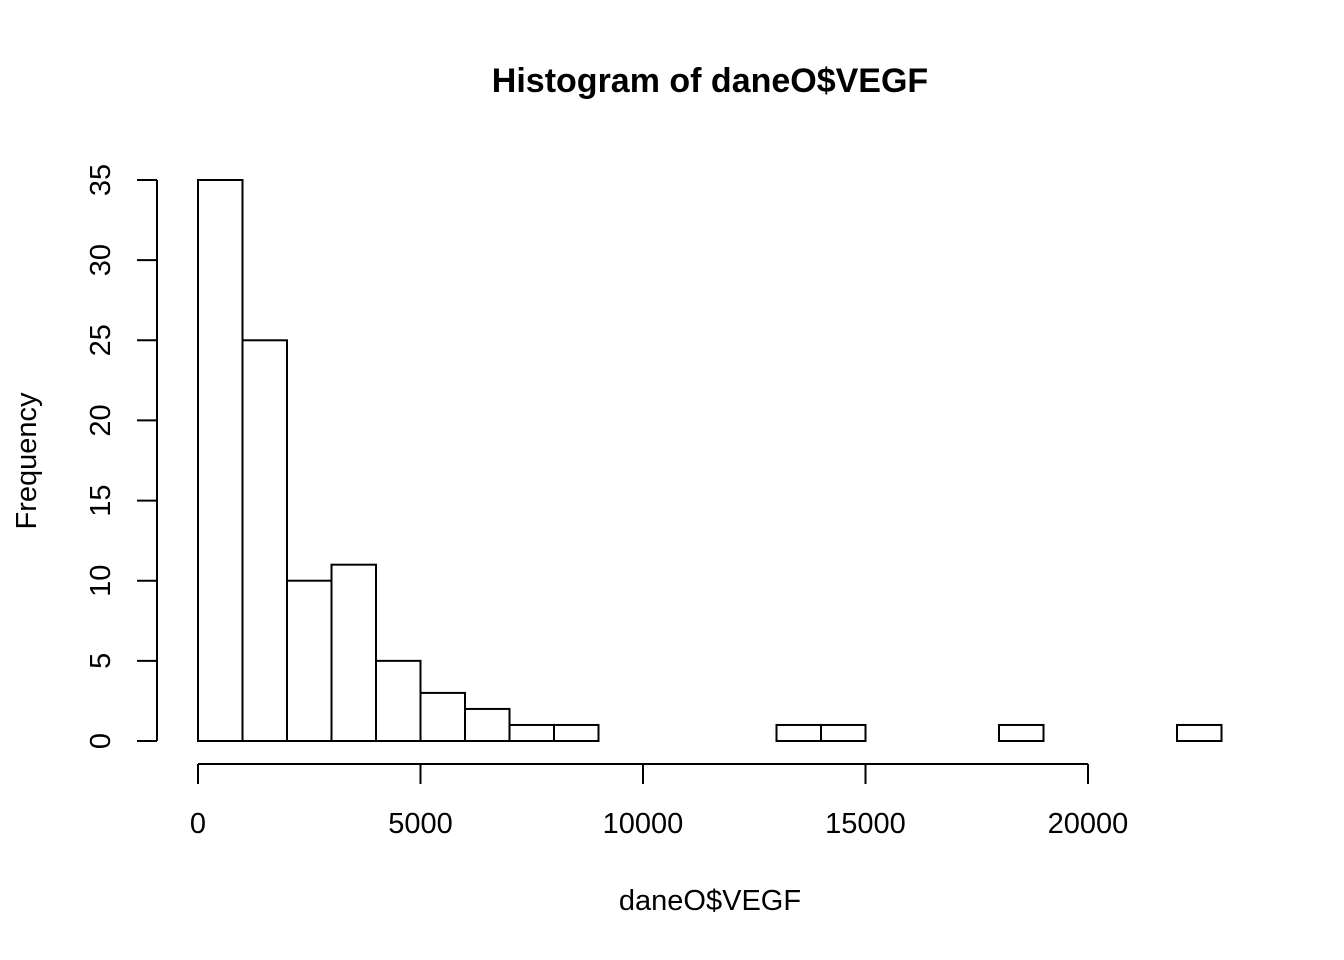 The height and width of the screenshot is (960, 1344). Describe the element at coordinates (659, 801) in the screenshot. I see `x-axis: 0 5000 10000 15000 20000` at that location.